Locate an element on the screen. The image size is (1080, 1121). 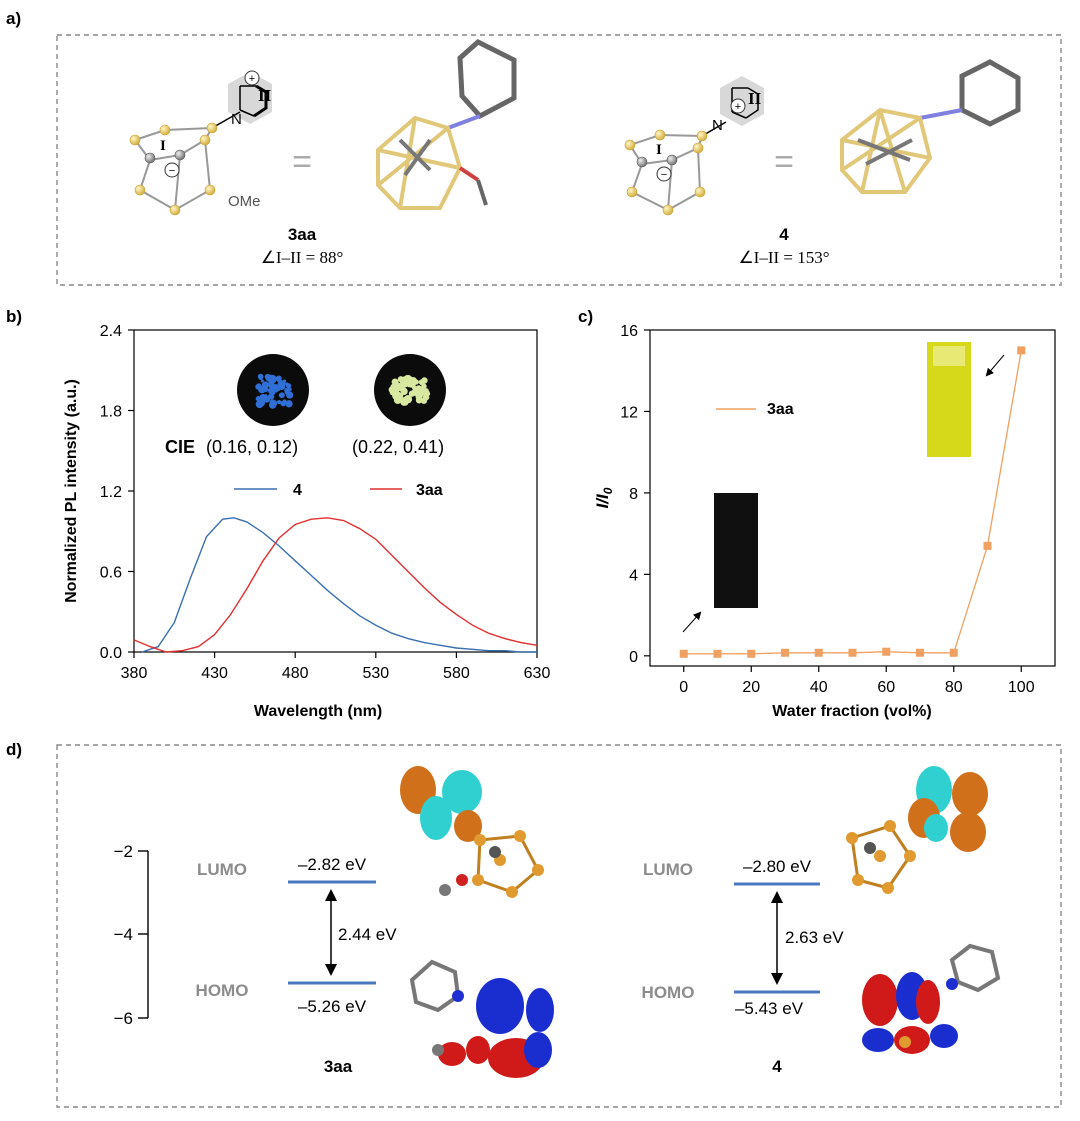
plot-frame-b is located at coordinates (335, 491).